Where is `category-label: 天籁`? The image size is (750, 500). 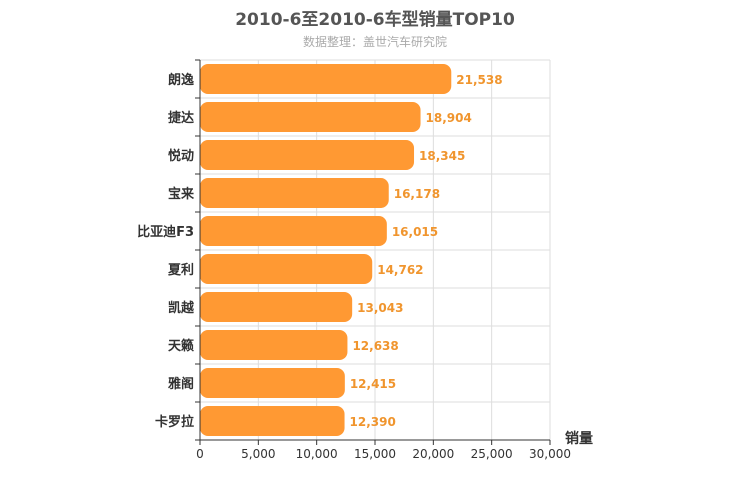 category-label: 天籁 is located at coordinates (181, 346).